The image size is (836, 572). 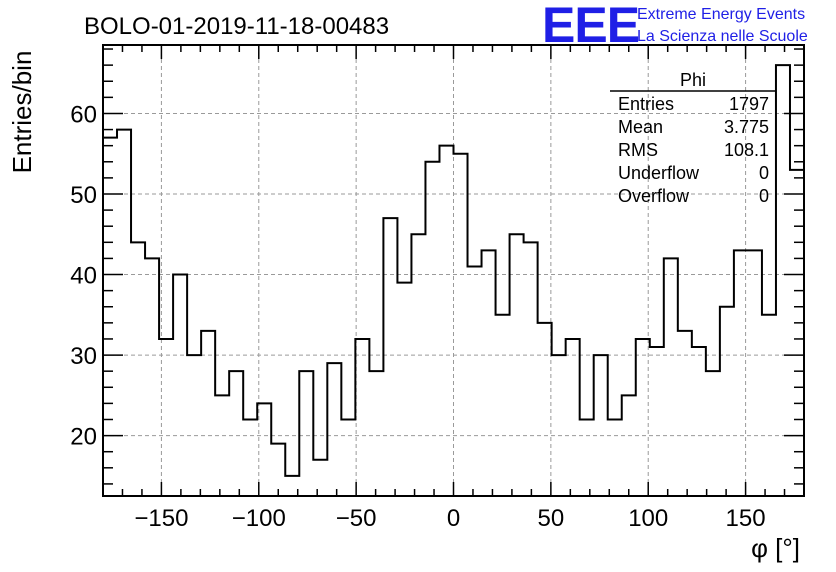 I want to click on x-tick-label: 0, so click(x=453, y=518).